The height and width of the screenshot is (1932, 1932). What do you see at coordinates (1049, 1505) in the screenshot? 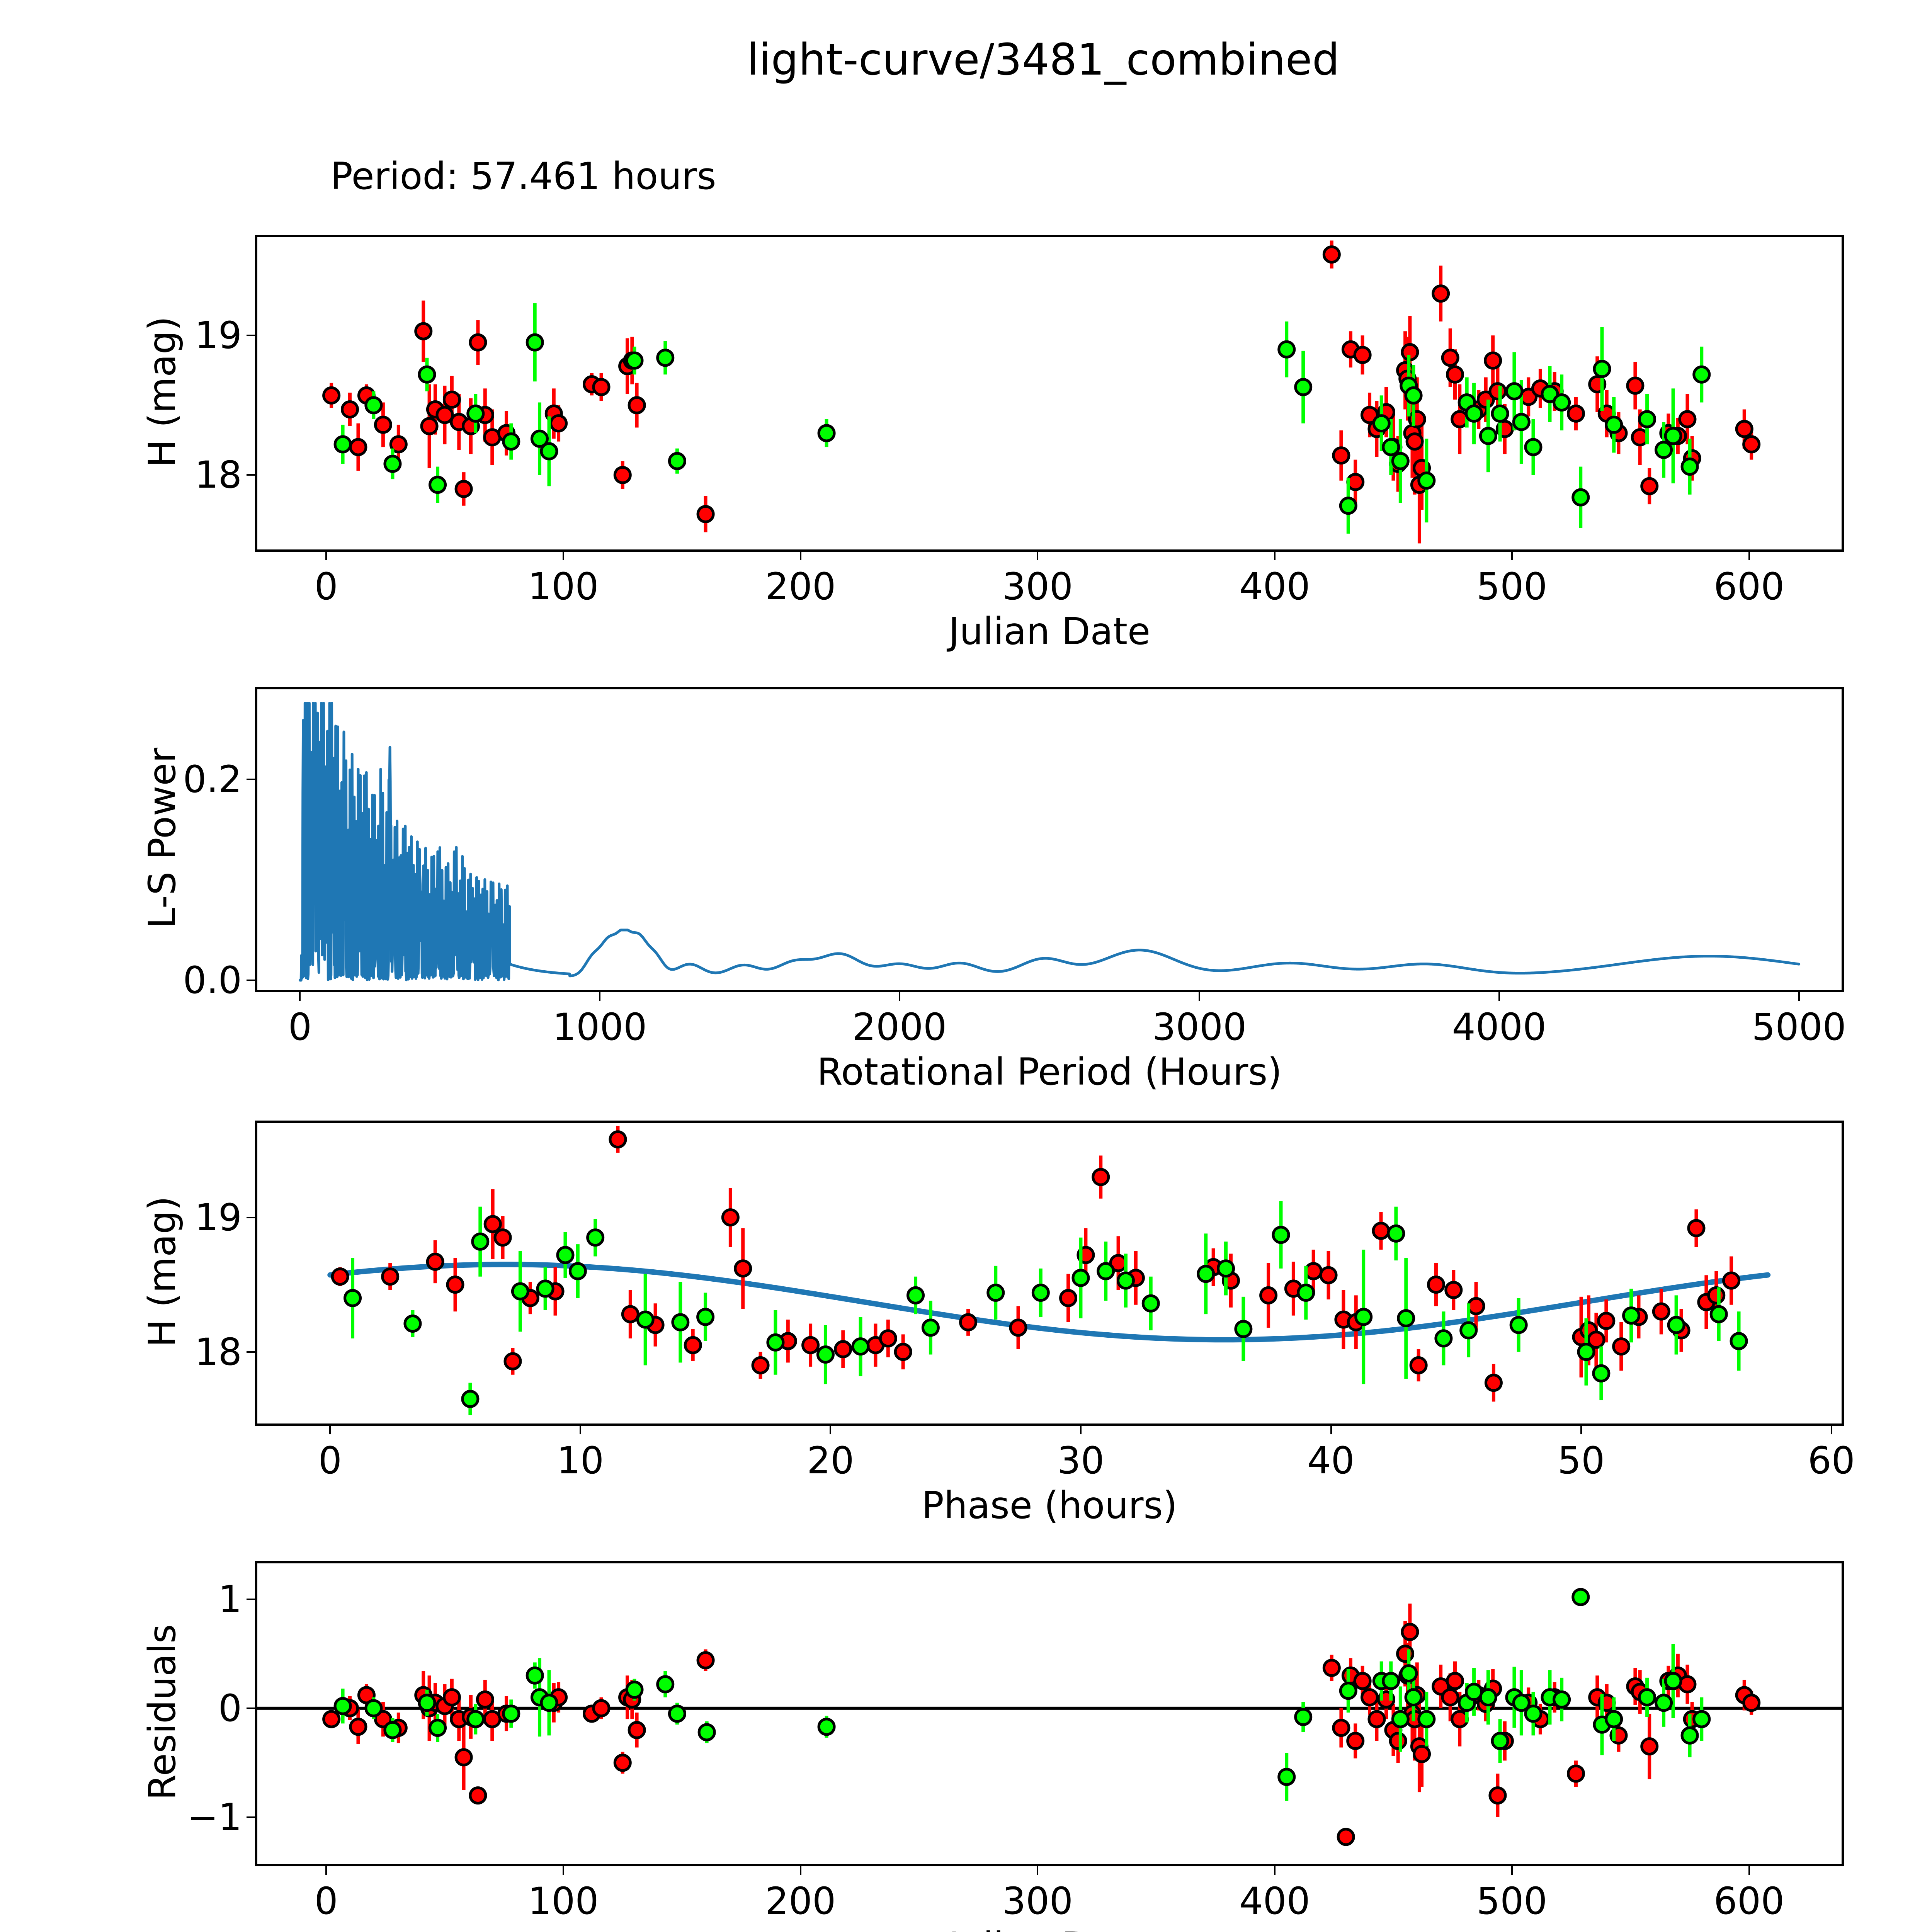
I see `phase-folded-x-axis-label: Phase (hours)` at bounding box center [1049, 1505].